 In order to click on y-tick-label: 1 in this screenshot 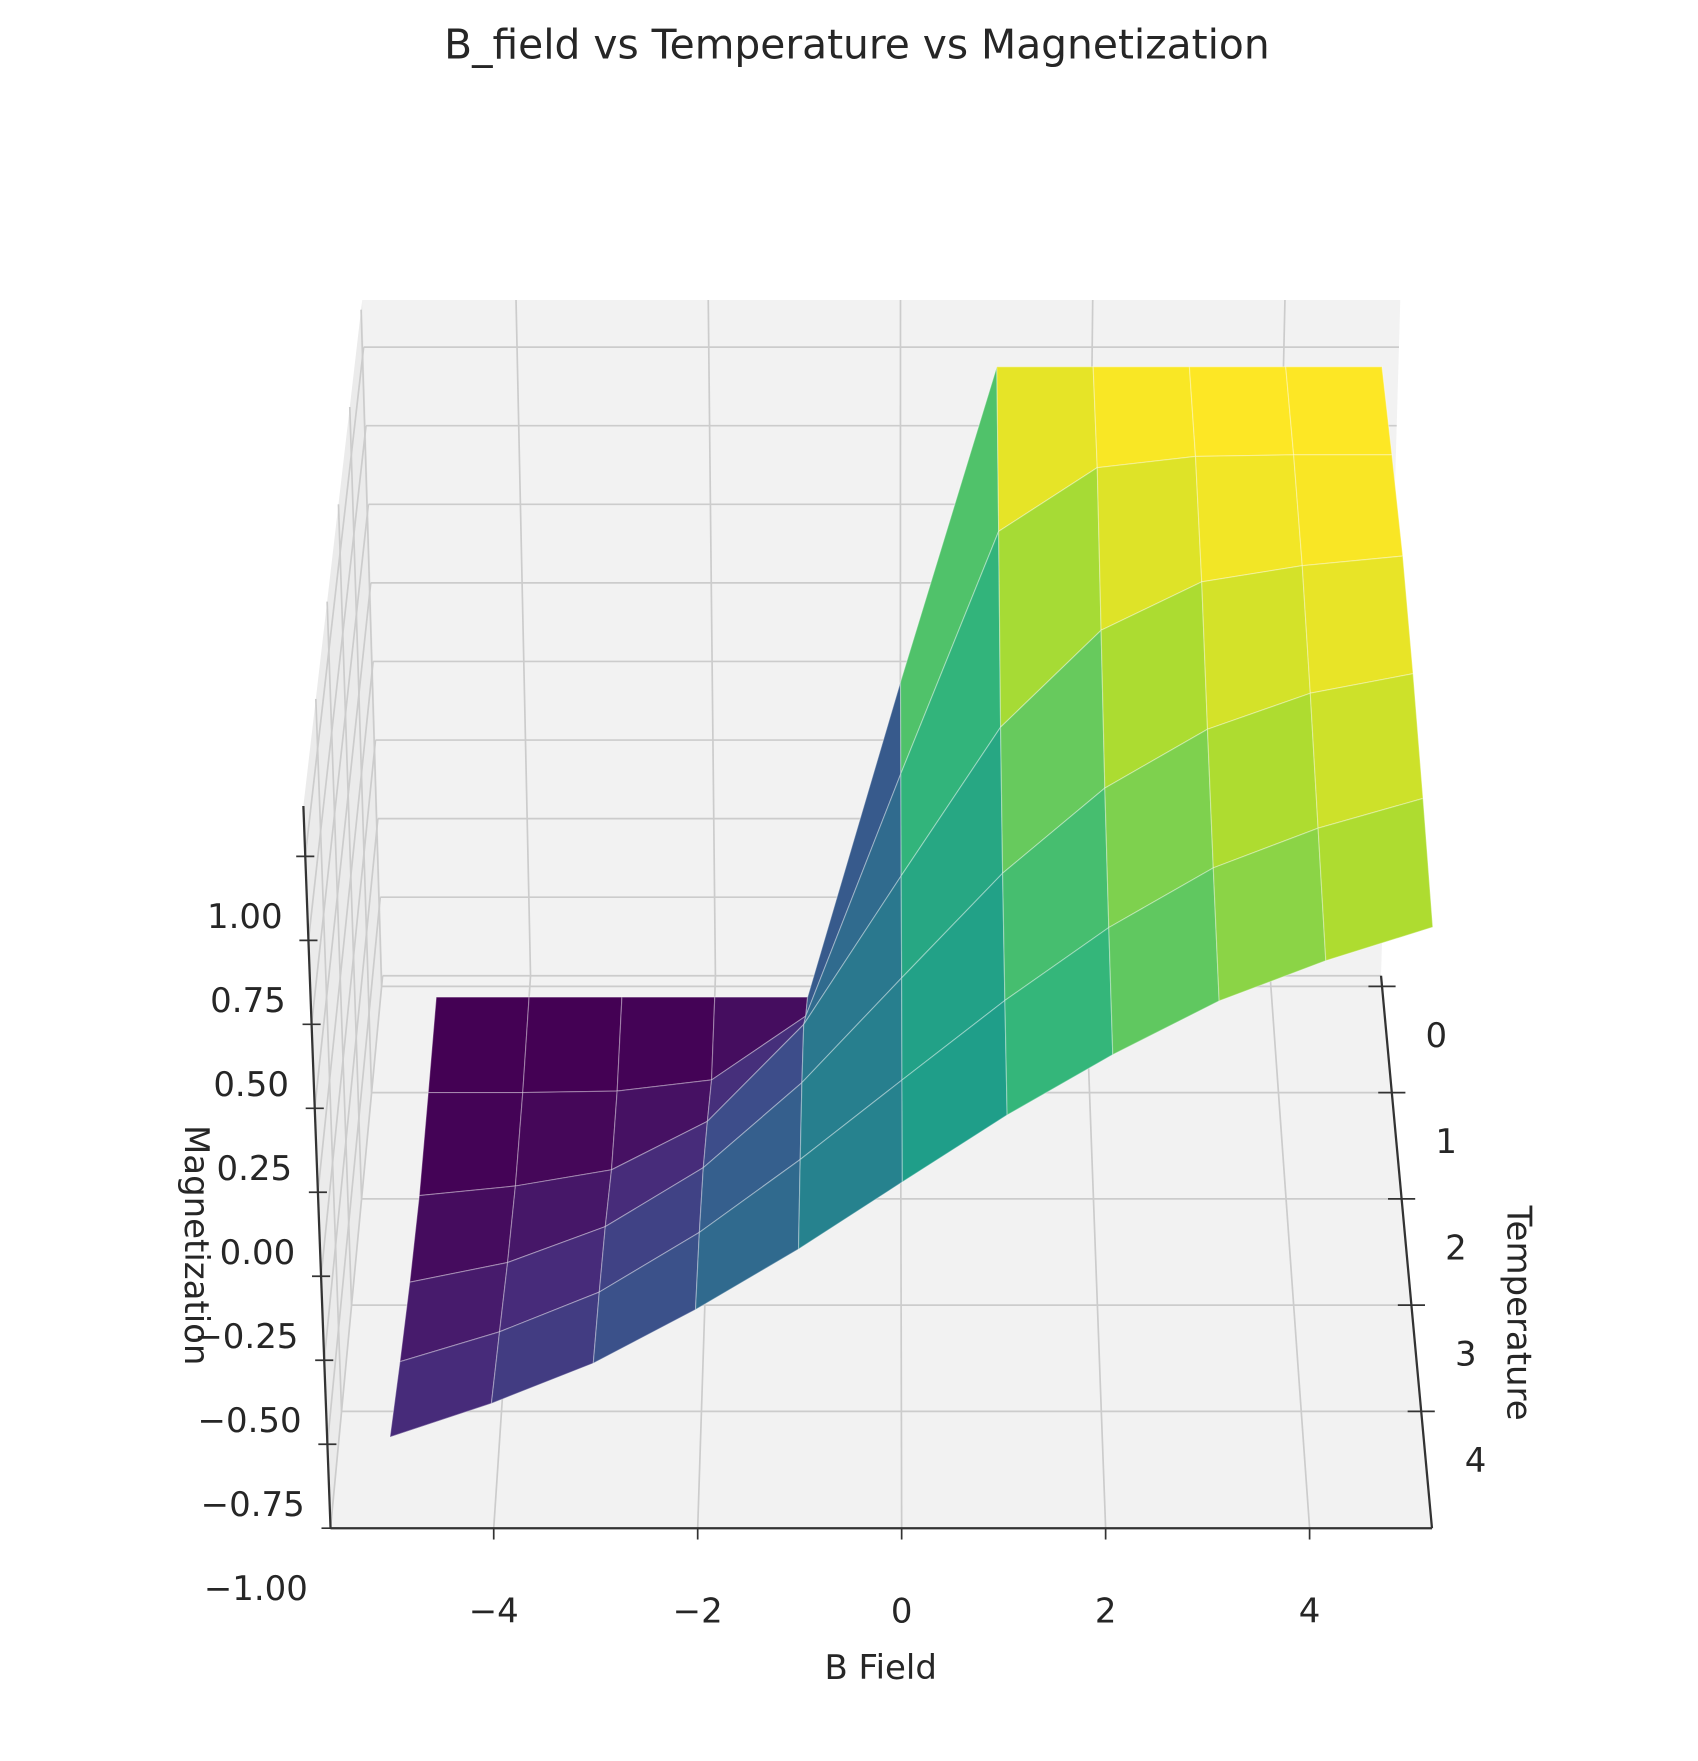, I will do `click(1446, 1142)`.